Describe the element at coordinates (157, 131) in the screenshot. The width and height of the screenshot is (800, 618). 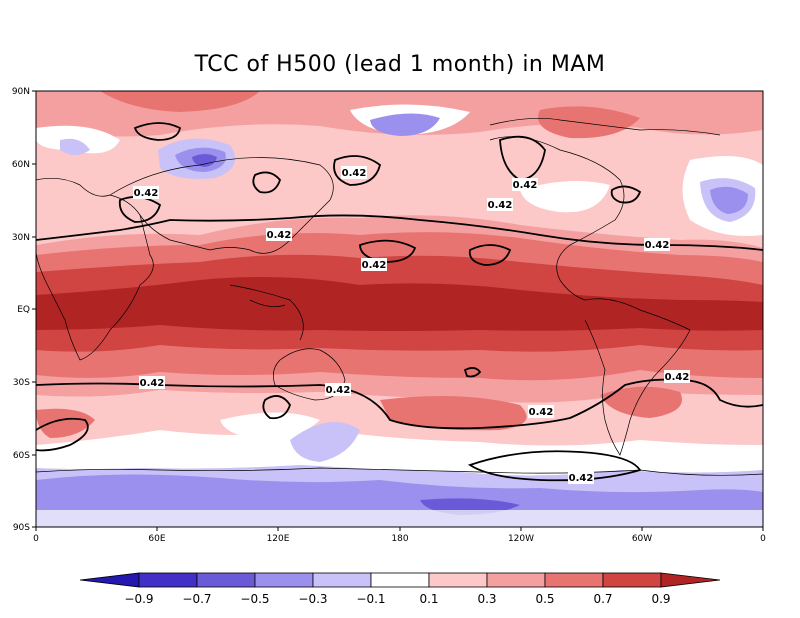
I see `contour-arctic` at that location.